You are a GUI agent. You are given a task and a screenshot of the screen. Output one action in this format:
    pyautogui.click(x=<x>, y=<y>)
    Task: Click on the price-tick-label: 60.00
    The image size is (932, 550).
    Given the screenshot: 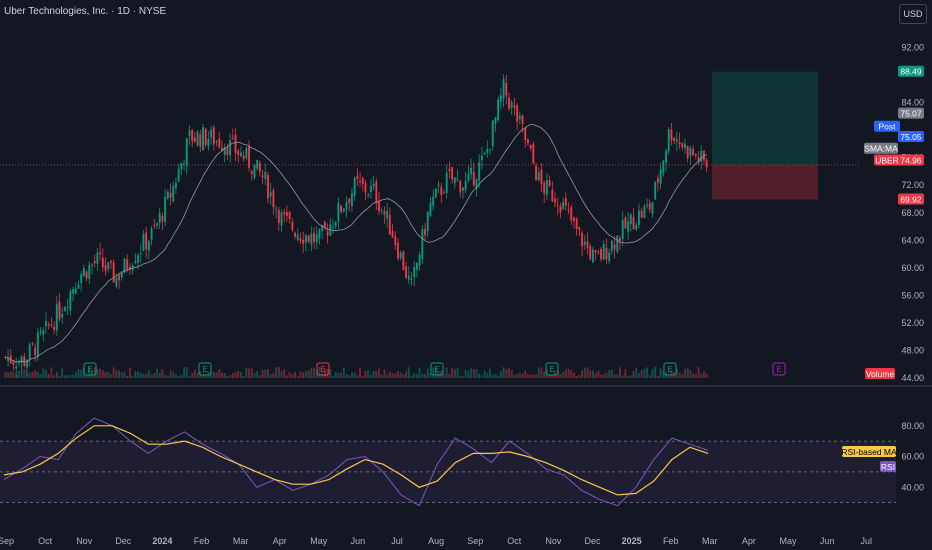 What is the action you would take?
    pyautogui.click(x=912, y=268)
    